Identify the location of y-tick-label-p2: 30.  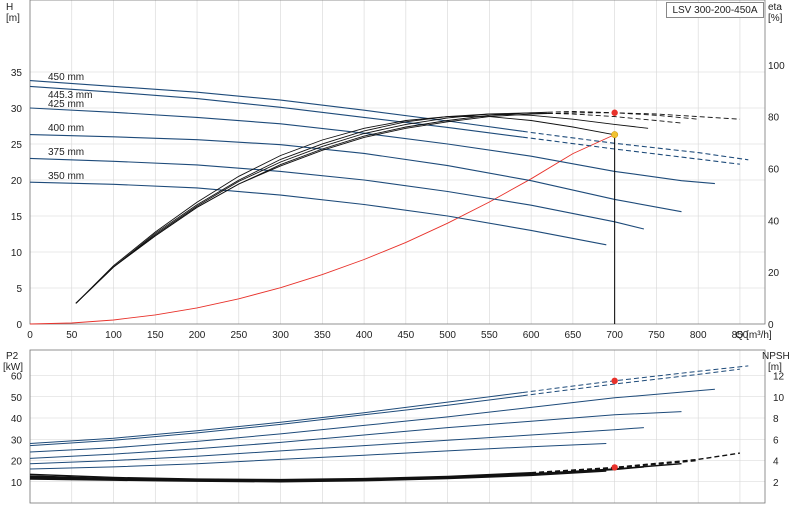
(17, 440).